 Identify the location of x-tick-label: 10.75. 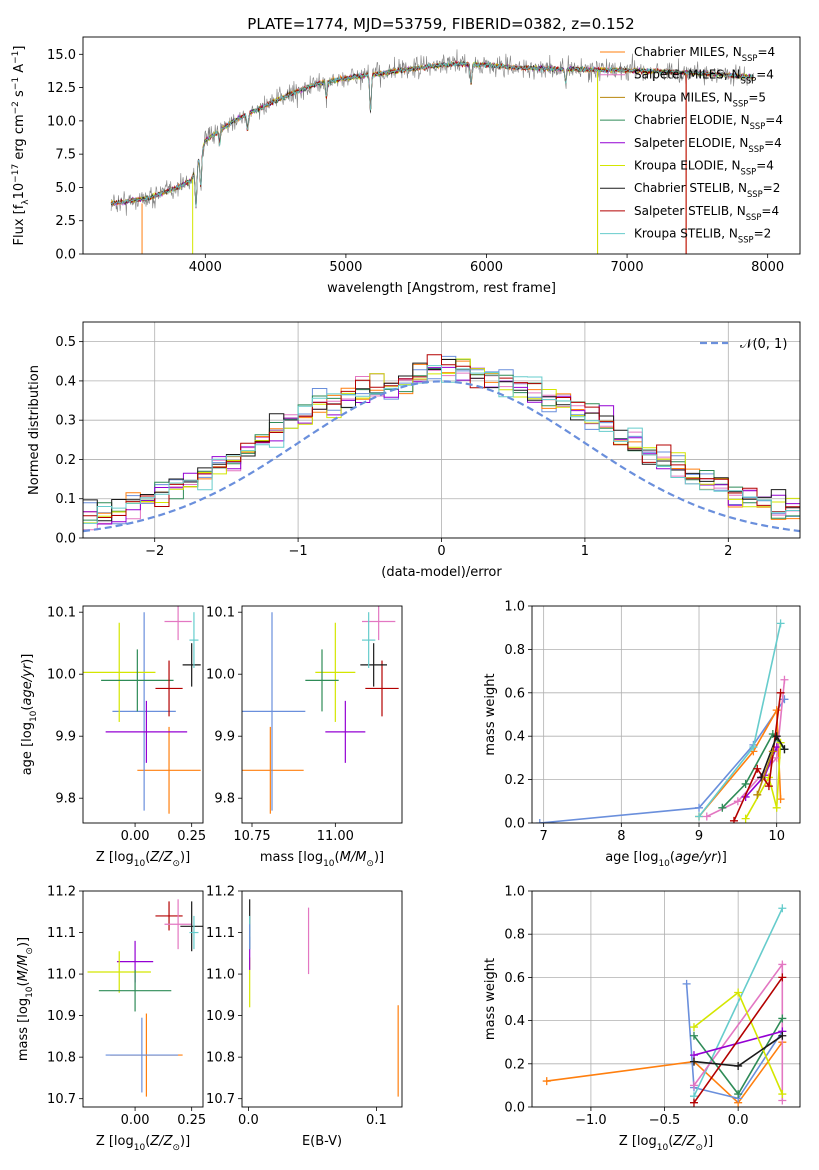
(251, 836).